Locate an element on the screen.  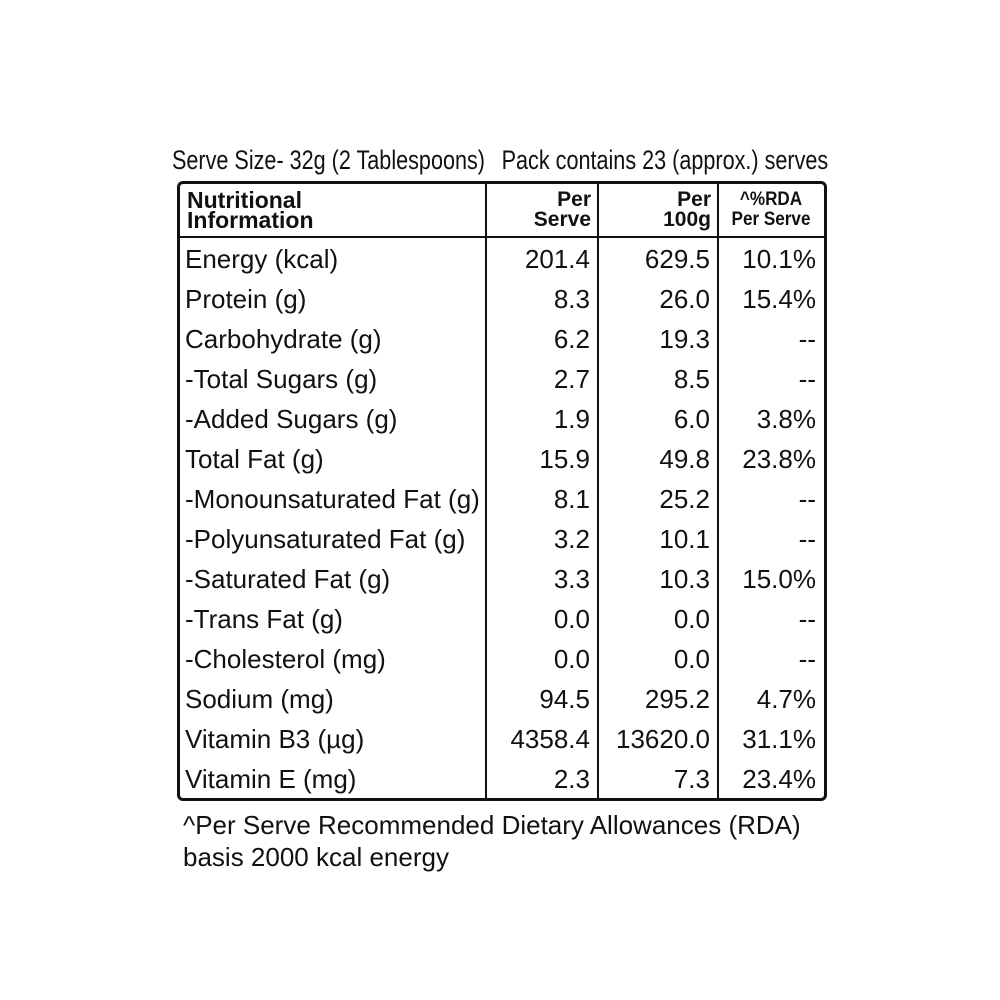
nutrient-value: 2.3 is located at coordinates (571, 779).